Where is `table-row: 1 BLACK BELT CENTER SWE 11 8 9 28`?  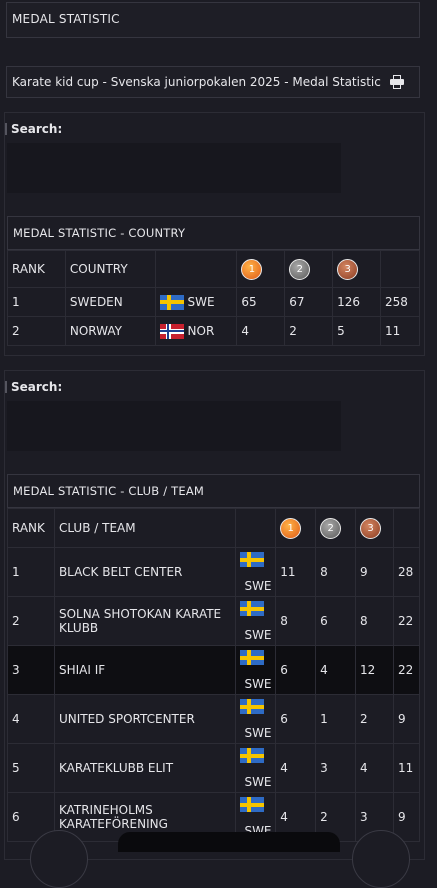
table-row: 1 BLACK BELT CENTER SWE 11 8 9 28 is located at coordinates (214, 572).